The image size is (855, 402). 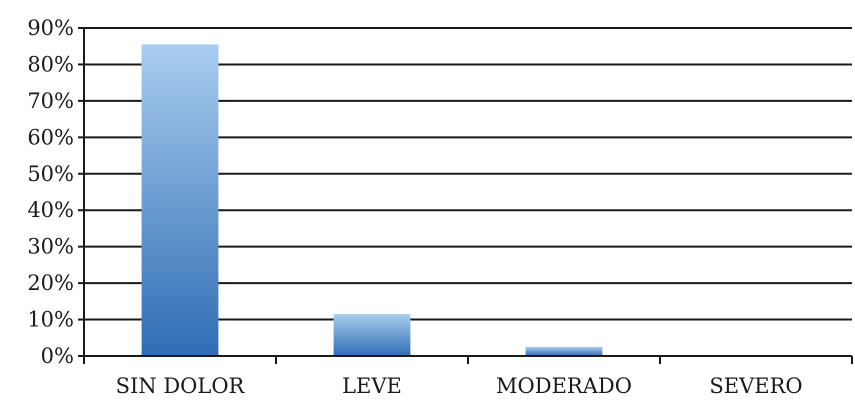 I want to click on category-label: MODERADO, so click(x=564, y=386).